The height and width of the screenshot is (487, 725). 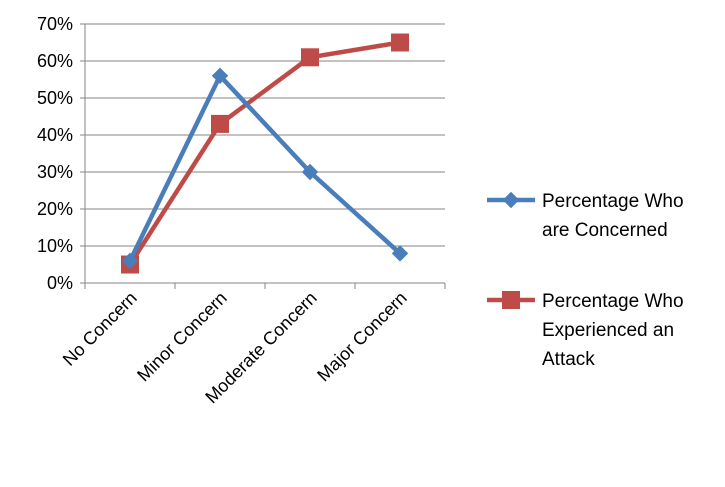 What do you see at coordinates (362, 337) in the screenshot?
I see `x-tick-label: Major Concern` at bounding box center [362, 337].